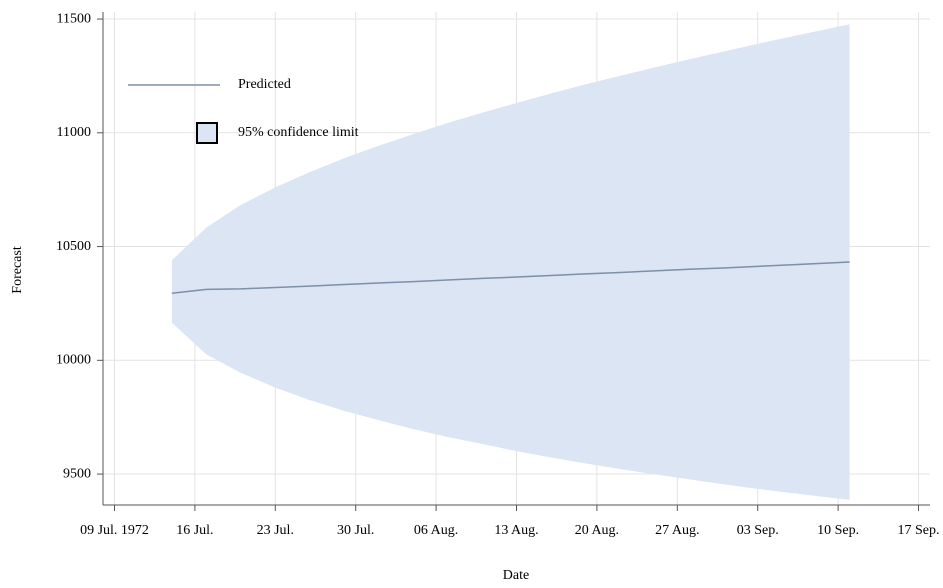  I want to click on legend-swatch, so click(207, 133).